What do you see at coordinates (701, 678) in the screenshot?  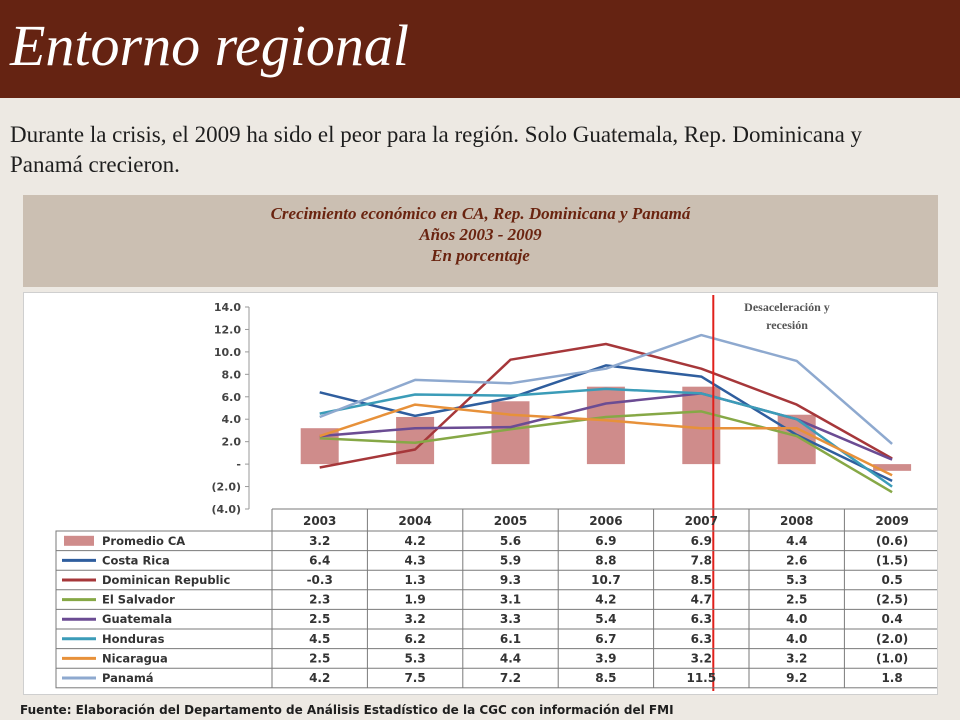 I see `data-label: 11.5` at bounding box center [701, 678].